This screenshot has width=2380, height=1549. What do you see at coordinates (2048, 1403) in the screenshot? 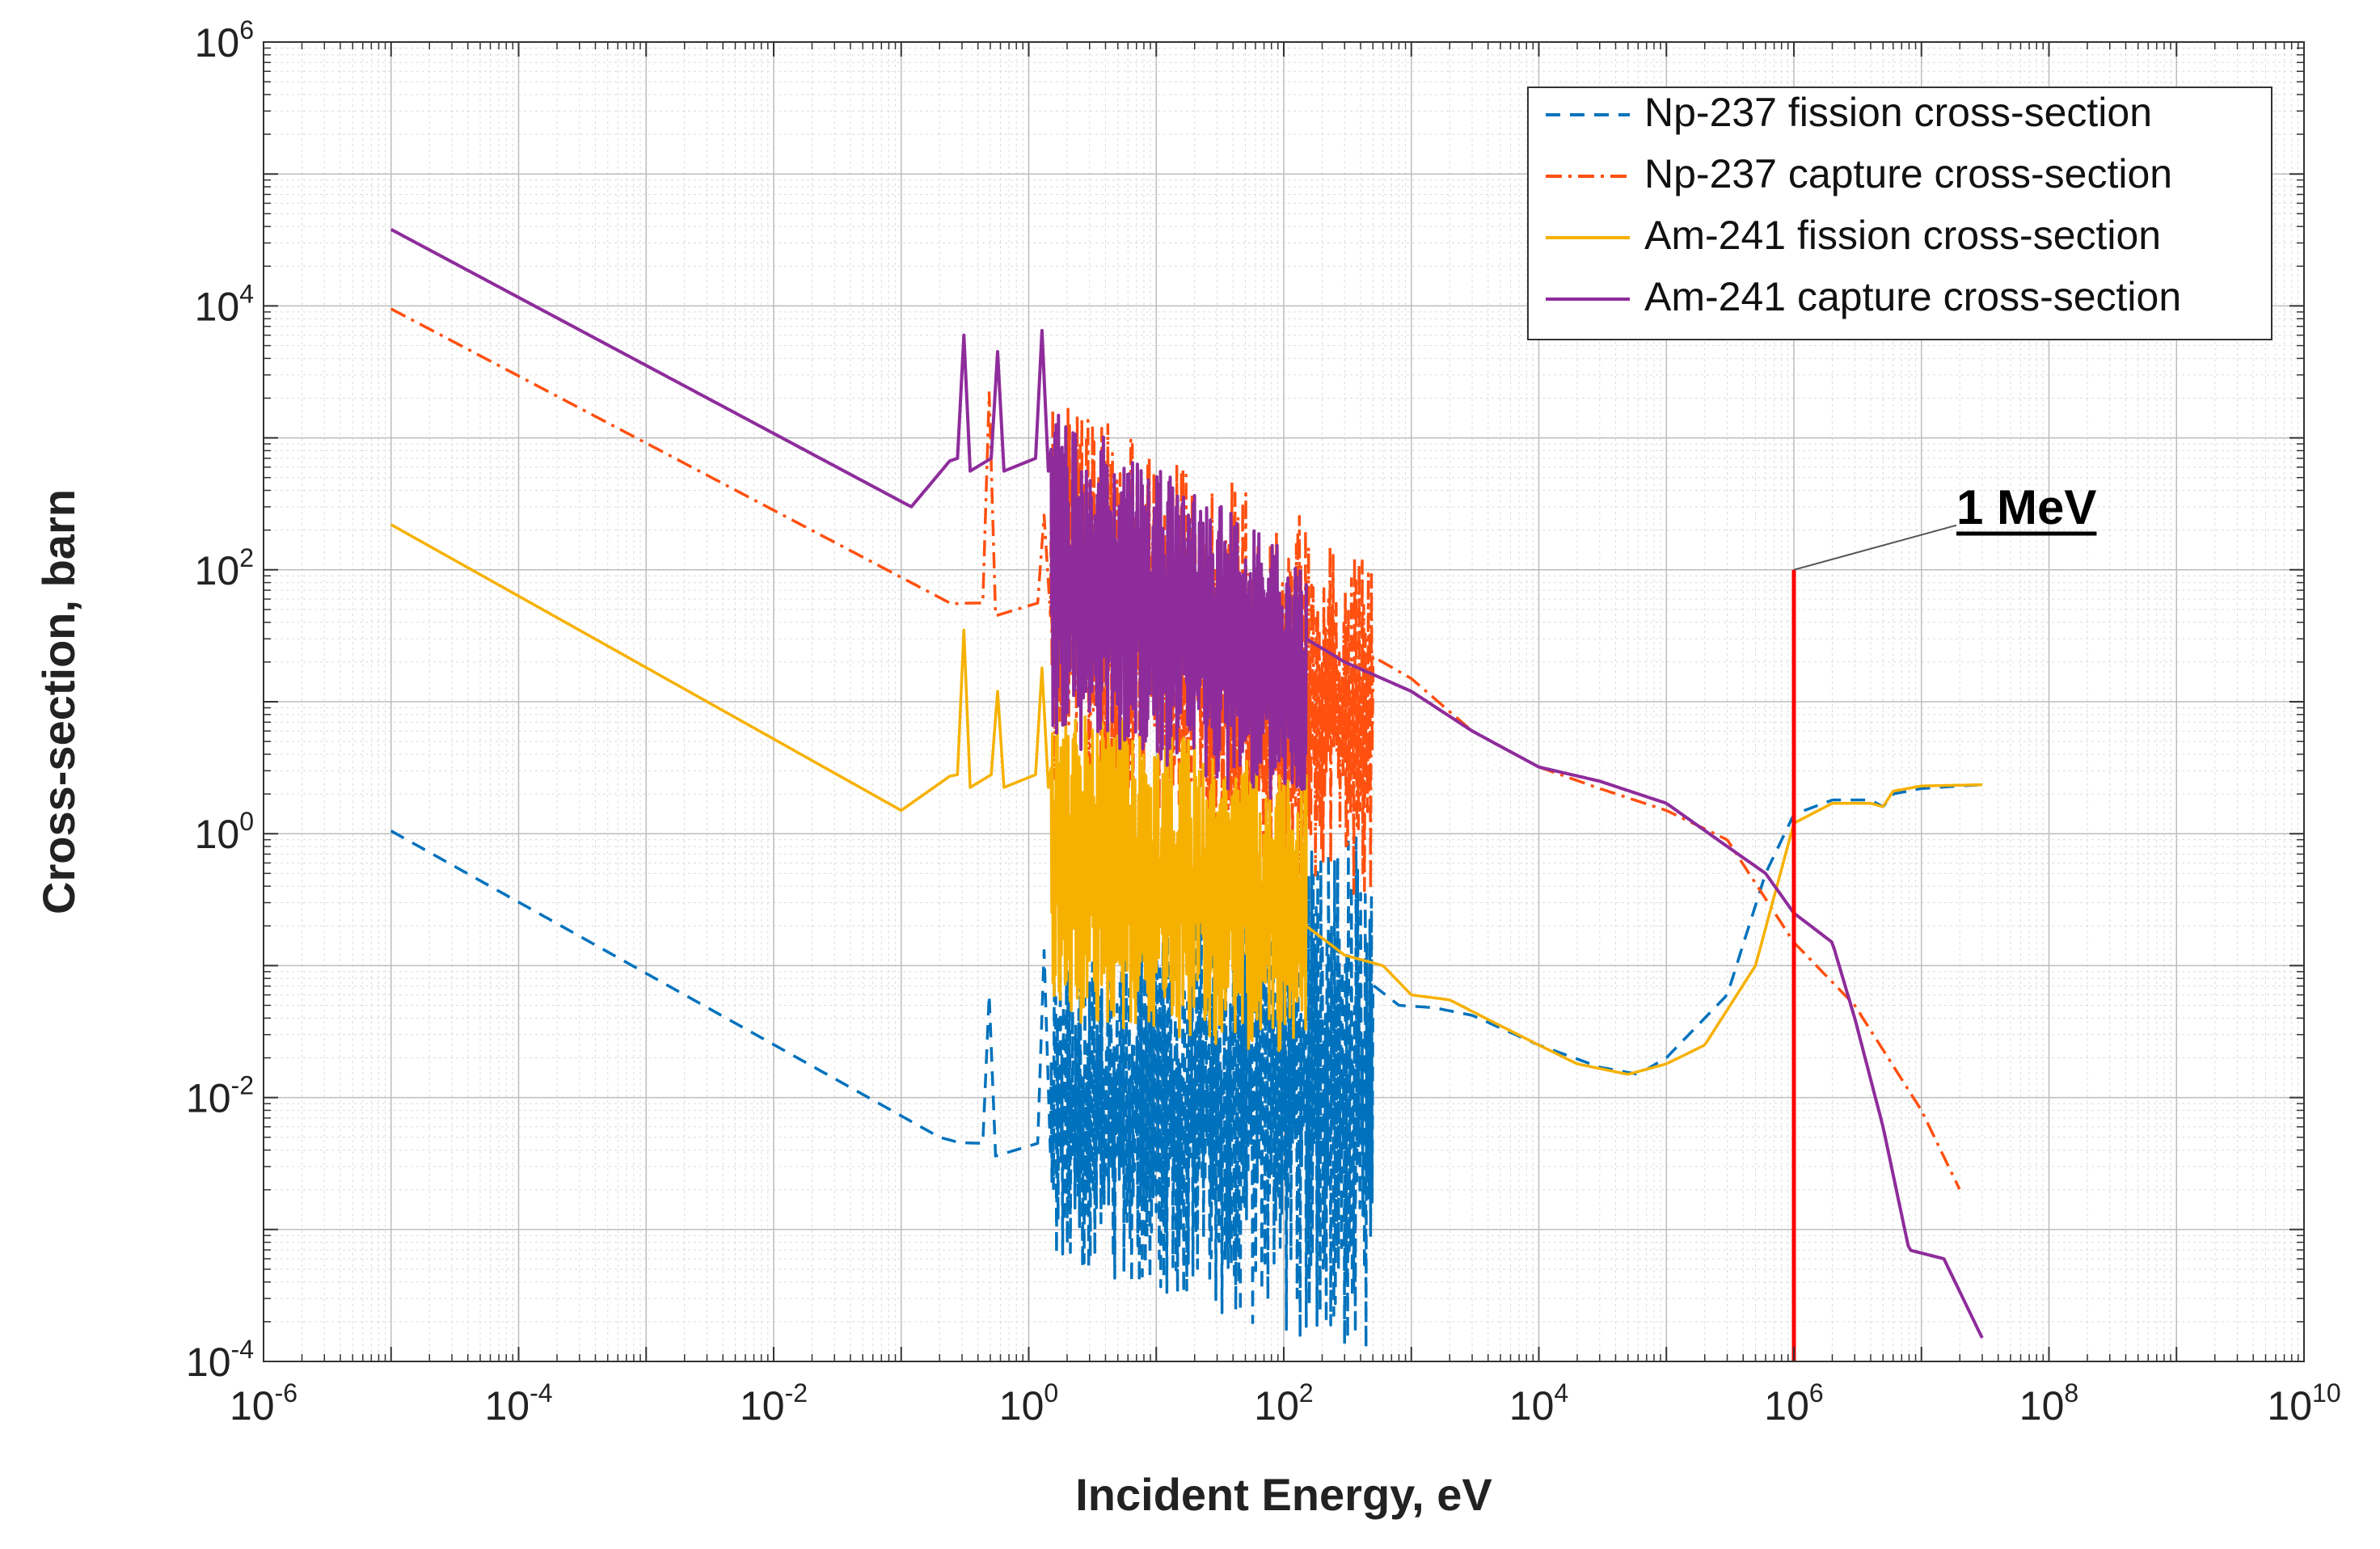
I see `x-tick-label: 10⁸` at bounding box center [2048, 1403].